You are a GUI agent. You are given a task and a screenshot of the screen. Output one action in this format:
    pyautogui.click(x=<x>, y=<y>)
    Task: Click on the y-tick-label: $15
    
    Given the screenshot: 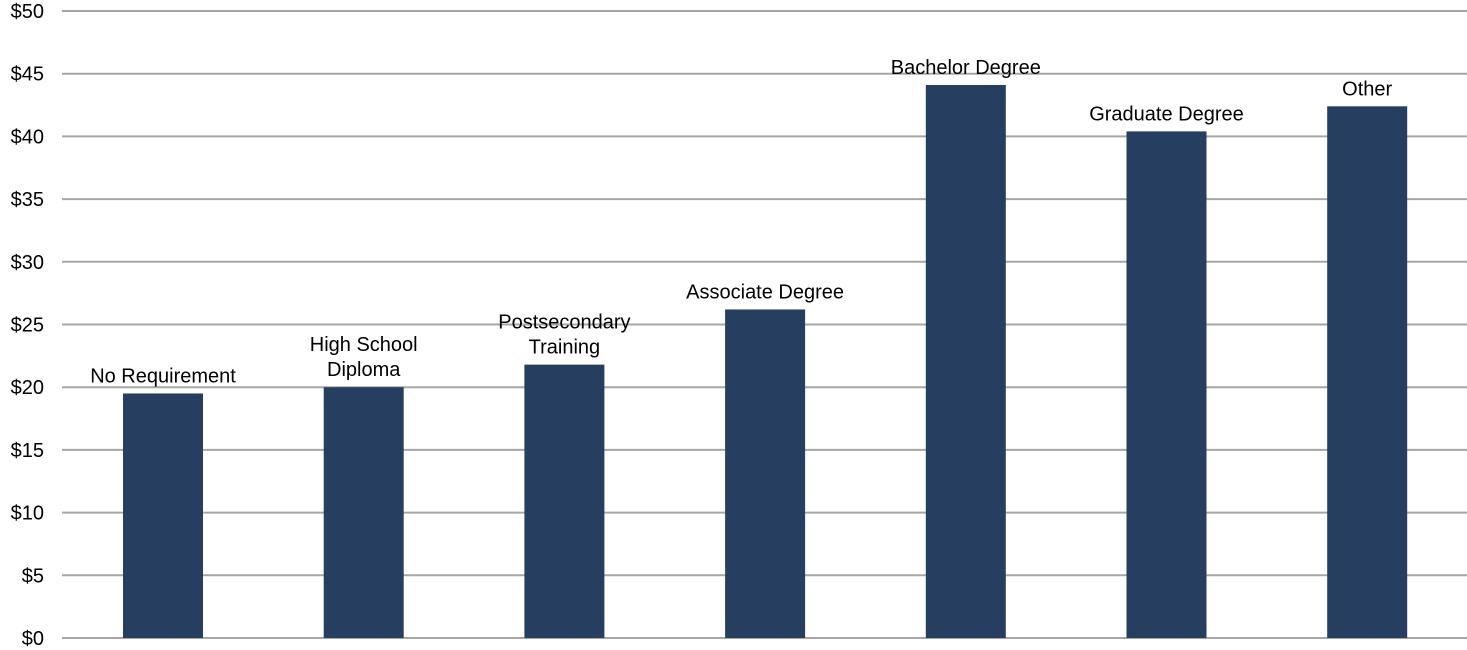 What is the action you would take?
    pyautogui.click(x=27, y=451)
    